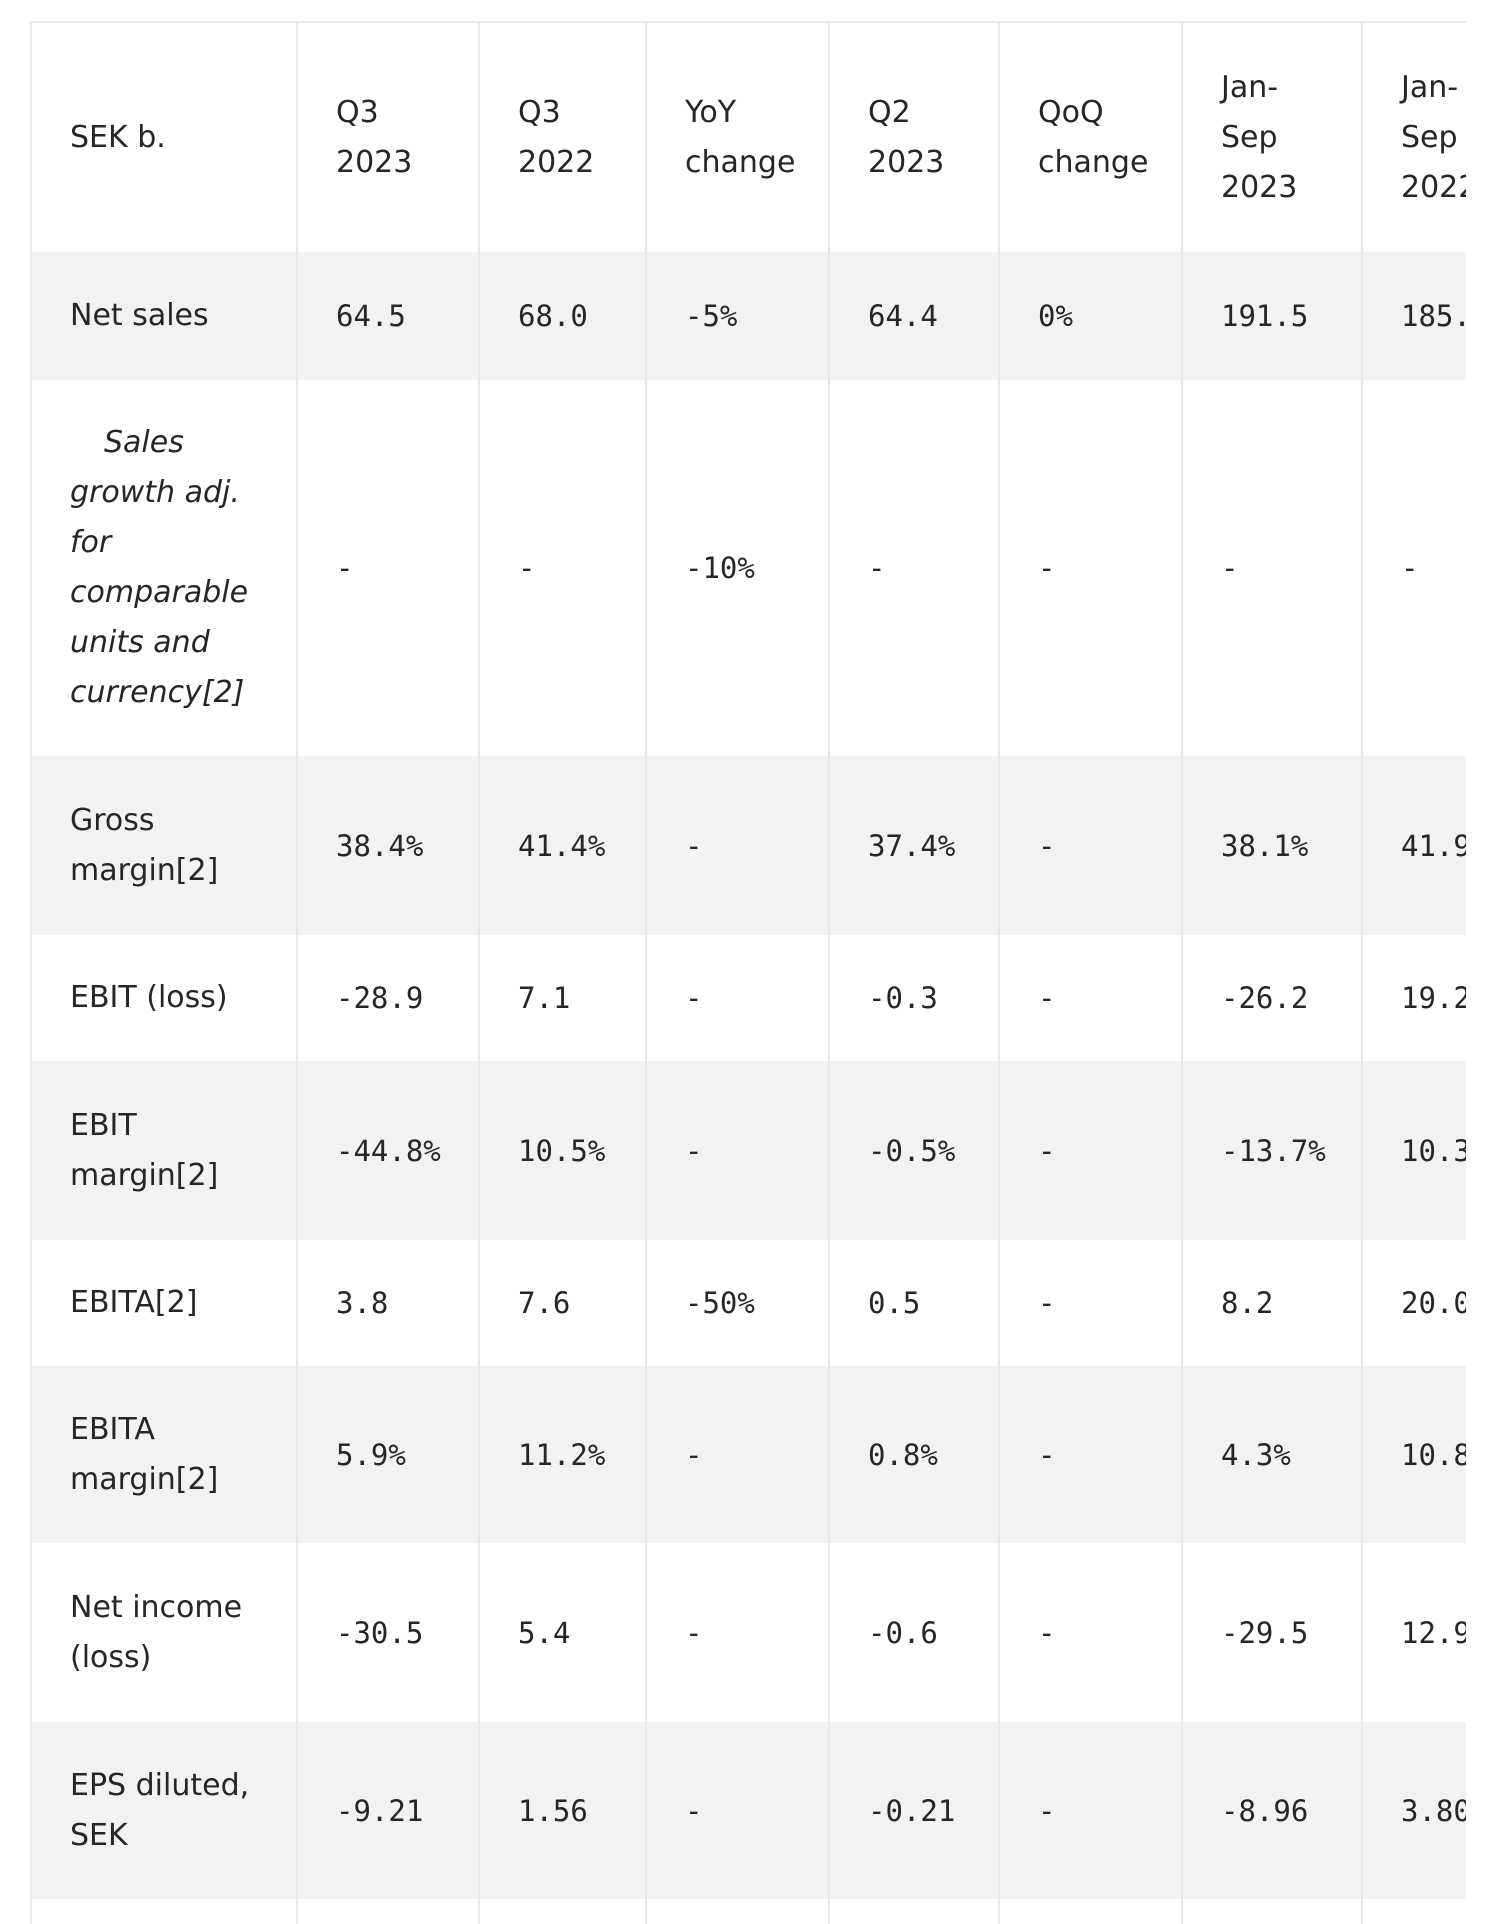 This screenshot has width=1500, height=1924. What do you see at coordinates (1433, 137) in the screenshot?
I see `header-text: Jan-Sep 2022` at bounding box center [1433, 137].